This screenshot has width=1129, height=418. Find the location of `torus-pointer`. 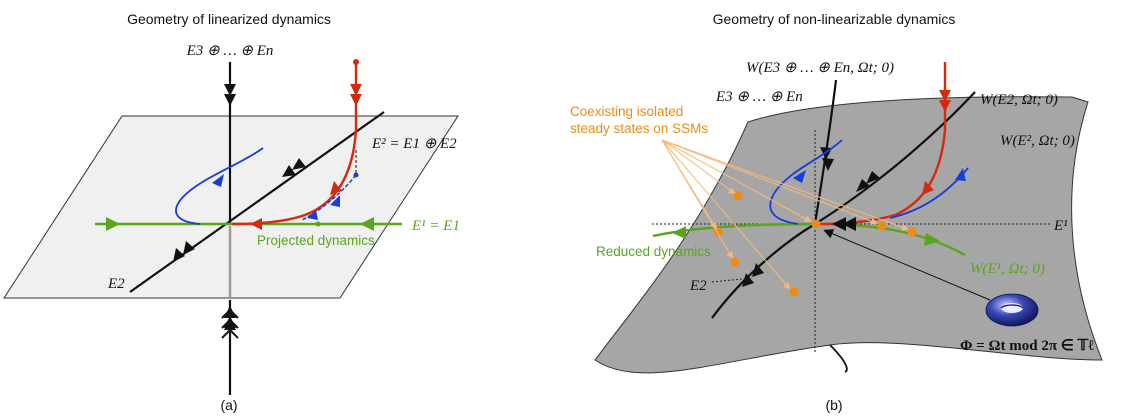

torus-pointer is located at coordinates (907, 265).